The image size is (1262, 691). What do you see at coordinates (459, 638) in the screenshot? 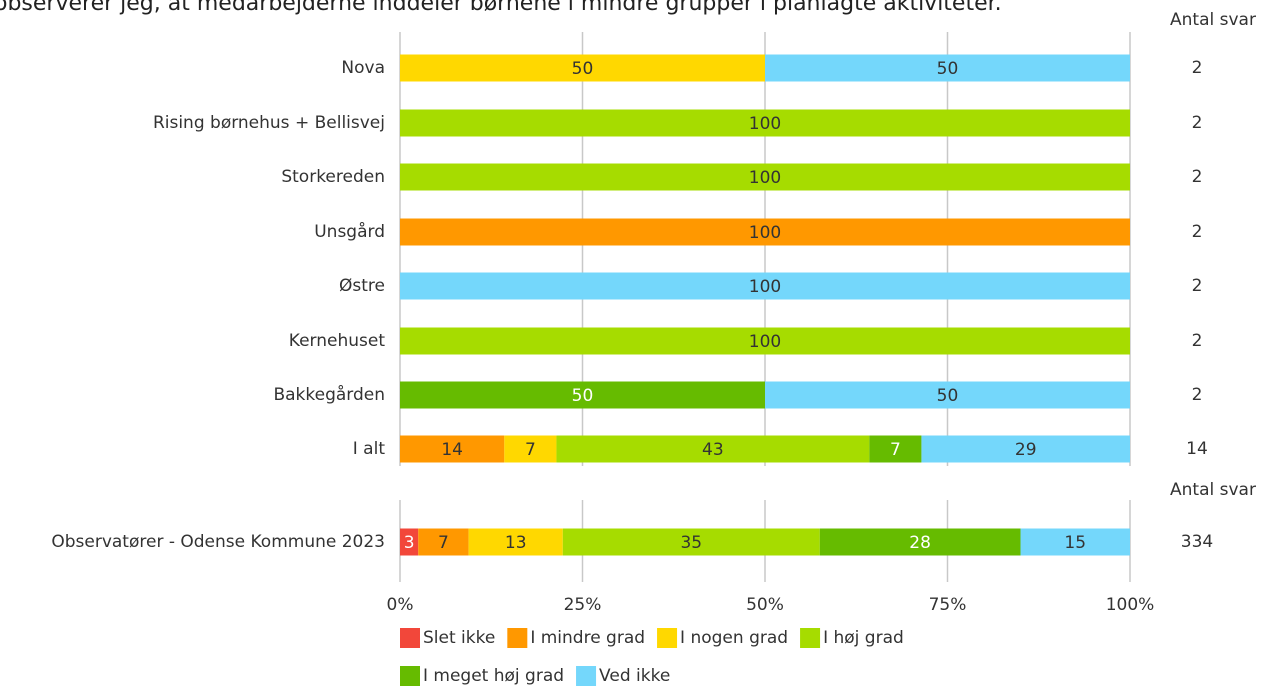
I see `legend-label: Slet ikke` at bounding box center [459, 638].